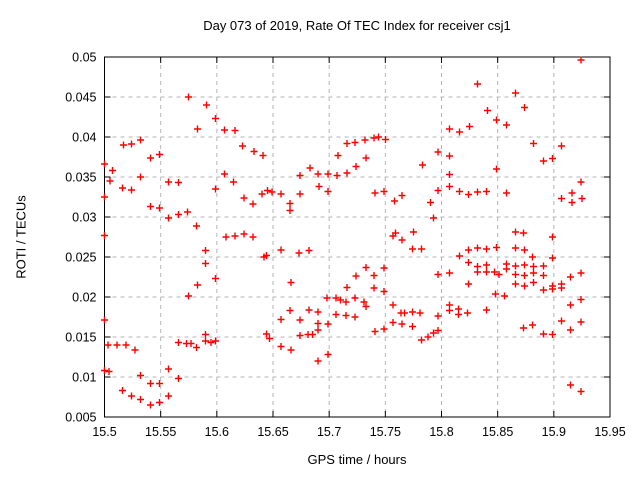 Image resolution: width=640 pixels, height=480 pixels. Describe the element at coordinates (104, 432) in the screenshot. I see `x-tick-label: 15.5` at that location.